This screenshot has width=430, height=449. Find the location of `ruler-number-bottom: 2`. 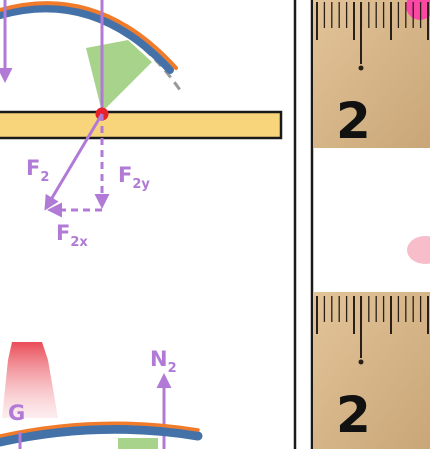

ruler-number-bottom: 2 is located at coordinates (353, 415).